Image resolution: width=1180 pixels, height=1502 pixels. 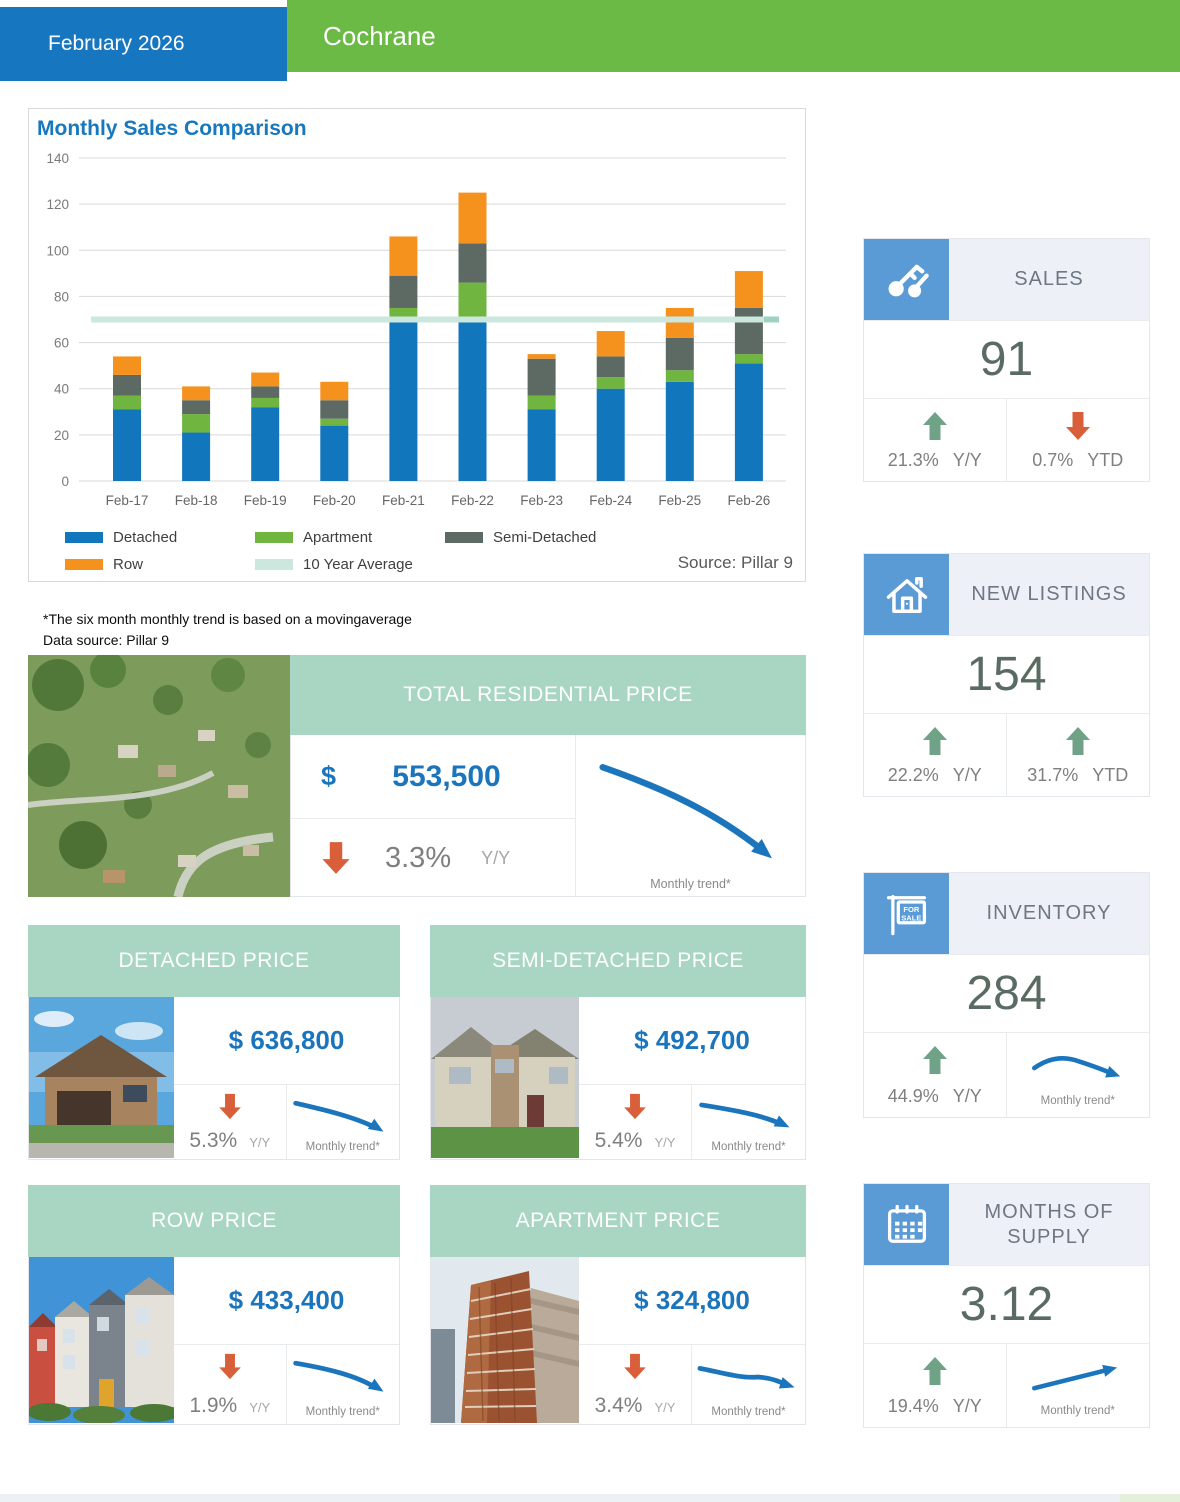 What do you see at coordinates (618, 961) in the screenshot?
I see `semi-detached-price-title: SEMI-DETACHED PRICE` at bounding box center [618, 961].